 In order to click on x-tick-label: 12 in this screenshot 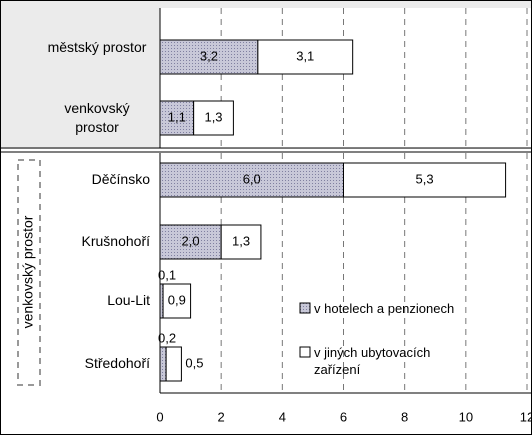, I will do `click(526, 416)`.